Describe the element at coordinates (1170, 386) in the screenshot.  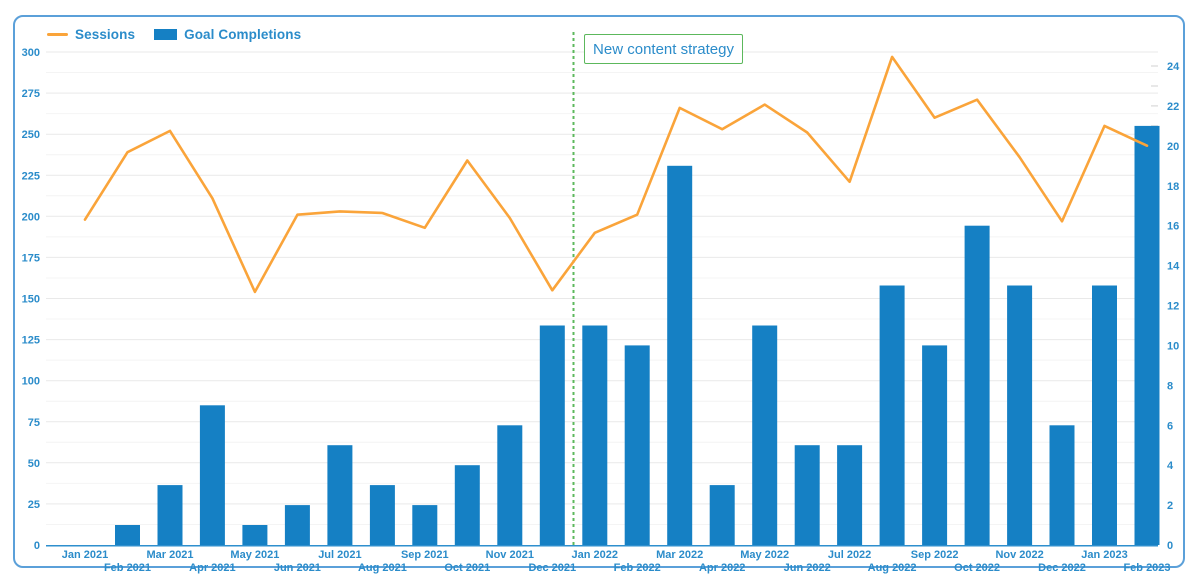
I see `right-axis-label: 8` at that location.